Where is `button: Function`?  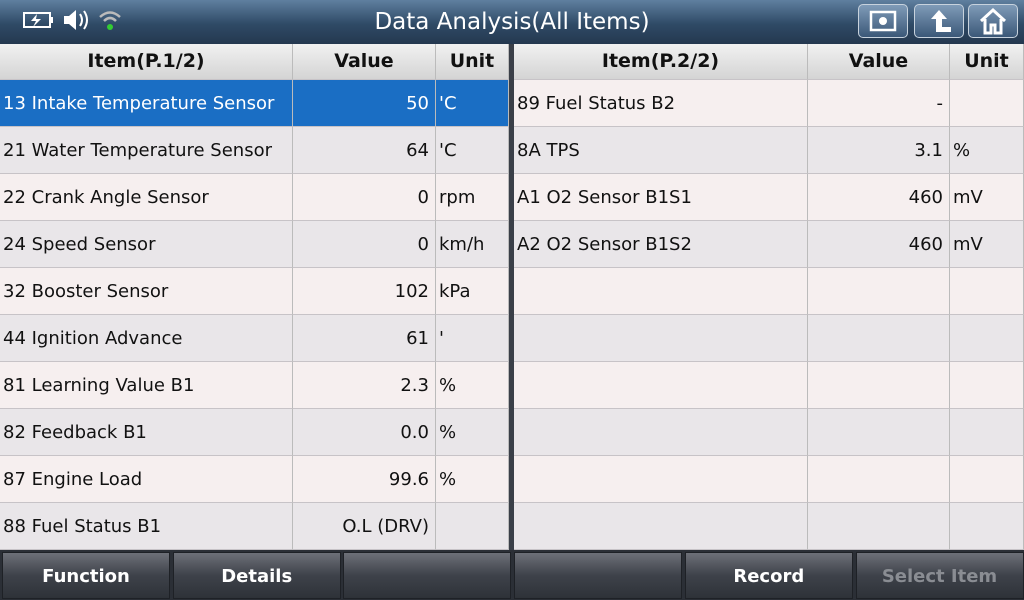 button: Function is located at coordinates (86, 575).